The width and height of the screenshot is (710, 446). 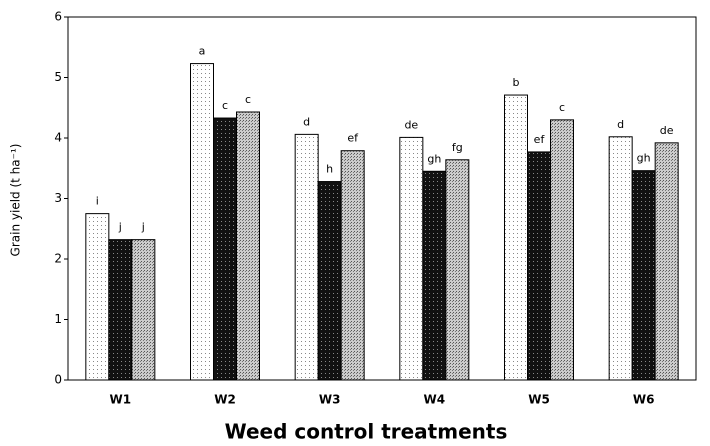 I want to click on y-tick-label: 2, so click(x=58, y=259).